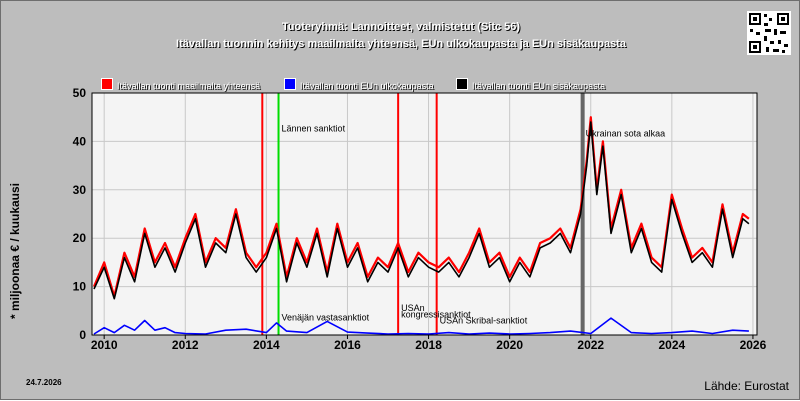 This screenshot has height=401, width=800. Describe the element at coordinates (671, 345) in the screenshot. I see `x-tick-label: 2024` at that location.